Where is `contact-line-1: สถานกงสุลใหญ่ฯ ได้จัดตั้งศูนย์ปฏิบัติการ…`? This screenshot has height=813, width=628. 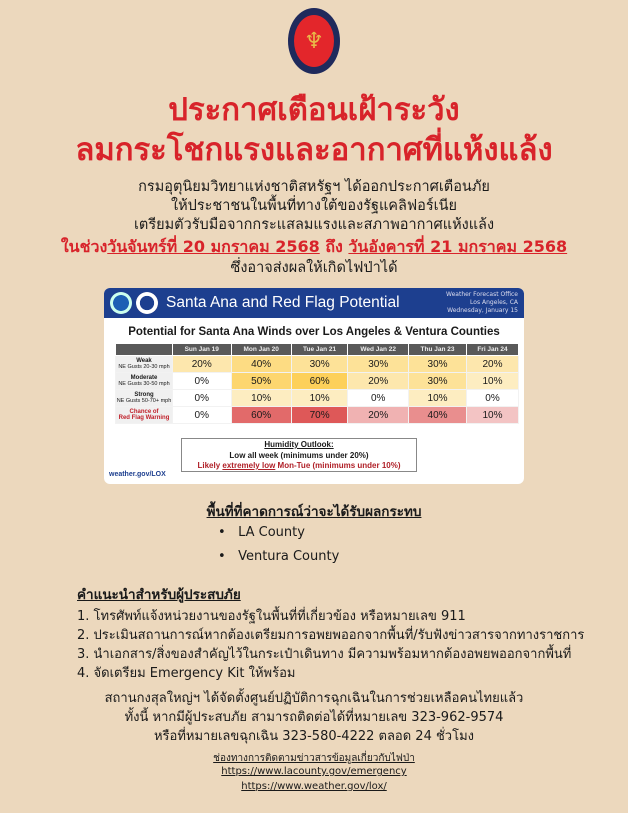
contact-line-1: สถานกงสุลใหญ่ฯ ได้จัดตั้งศูนย์ปฏิบัติการ… is located at coordinates (314, 698).